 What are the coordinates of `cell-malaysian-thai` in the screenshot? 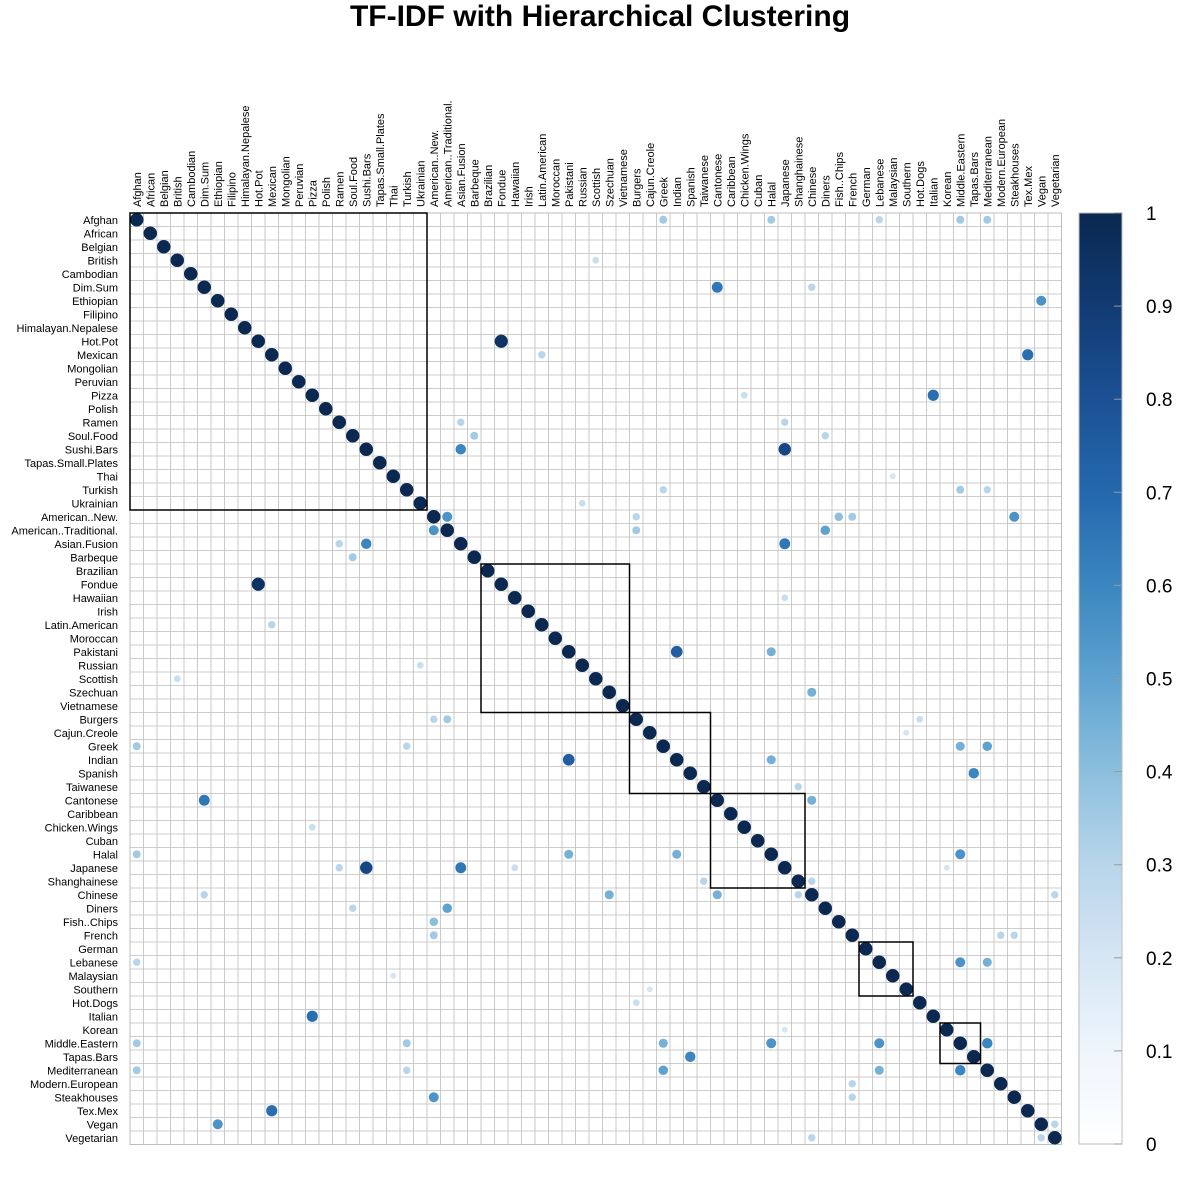 It's located at (393, 975).